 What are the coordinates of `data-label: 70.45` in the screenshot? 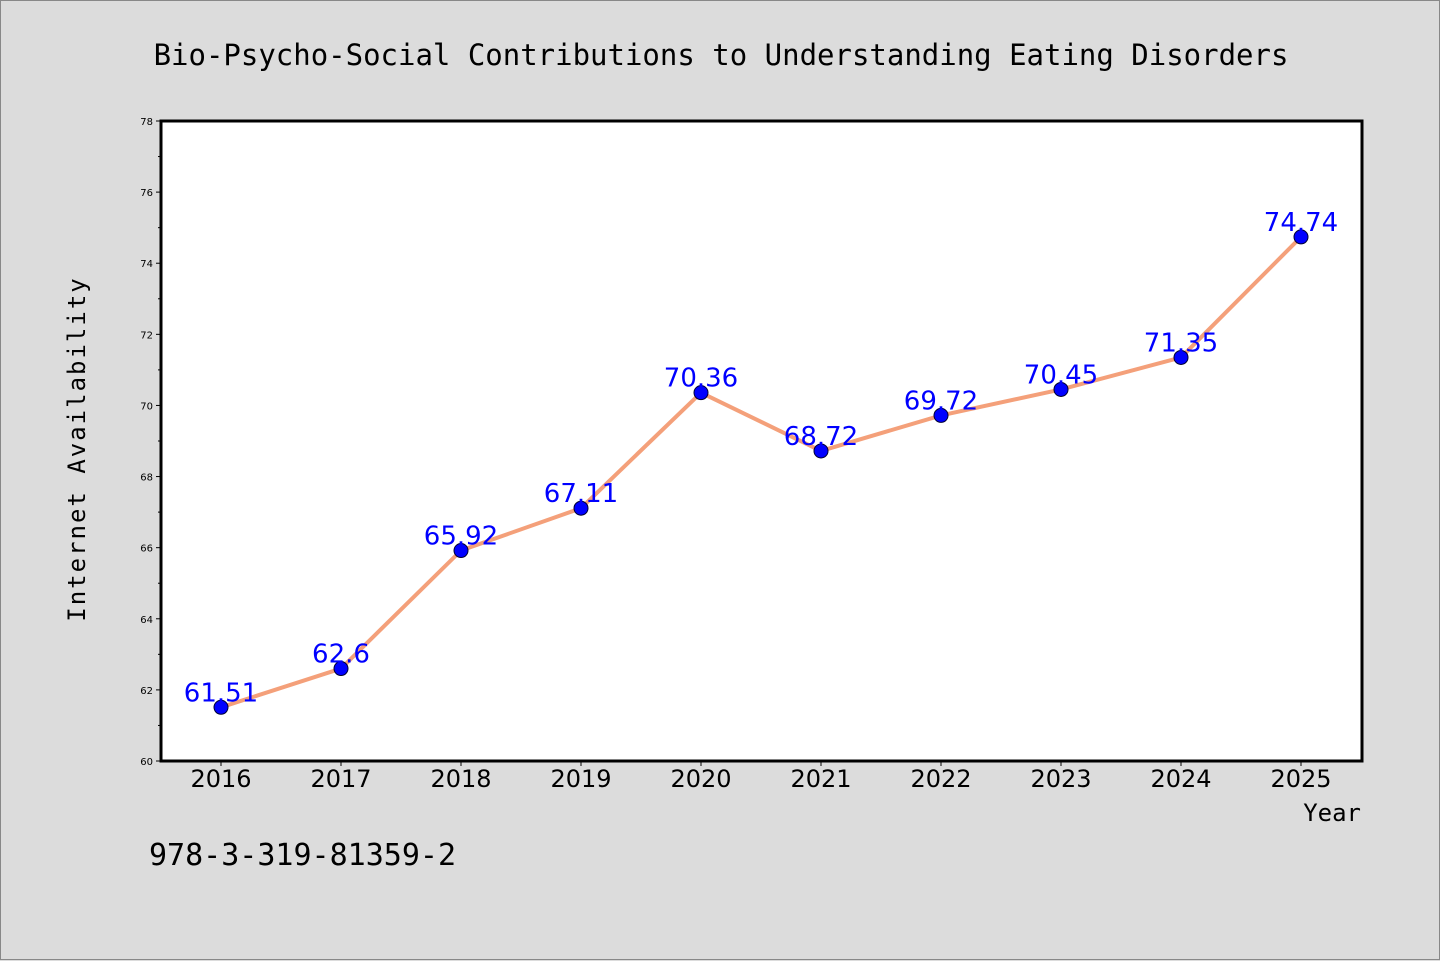 It's located at (1061, 375).